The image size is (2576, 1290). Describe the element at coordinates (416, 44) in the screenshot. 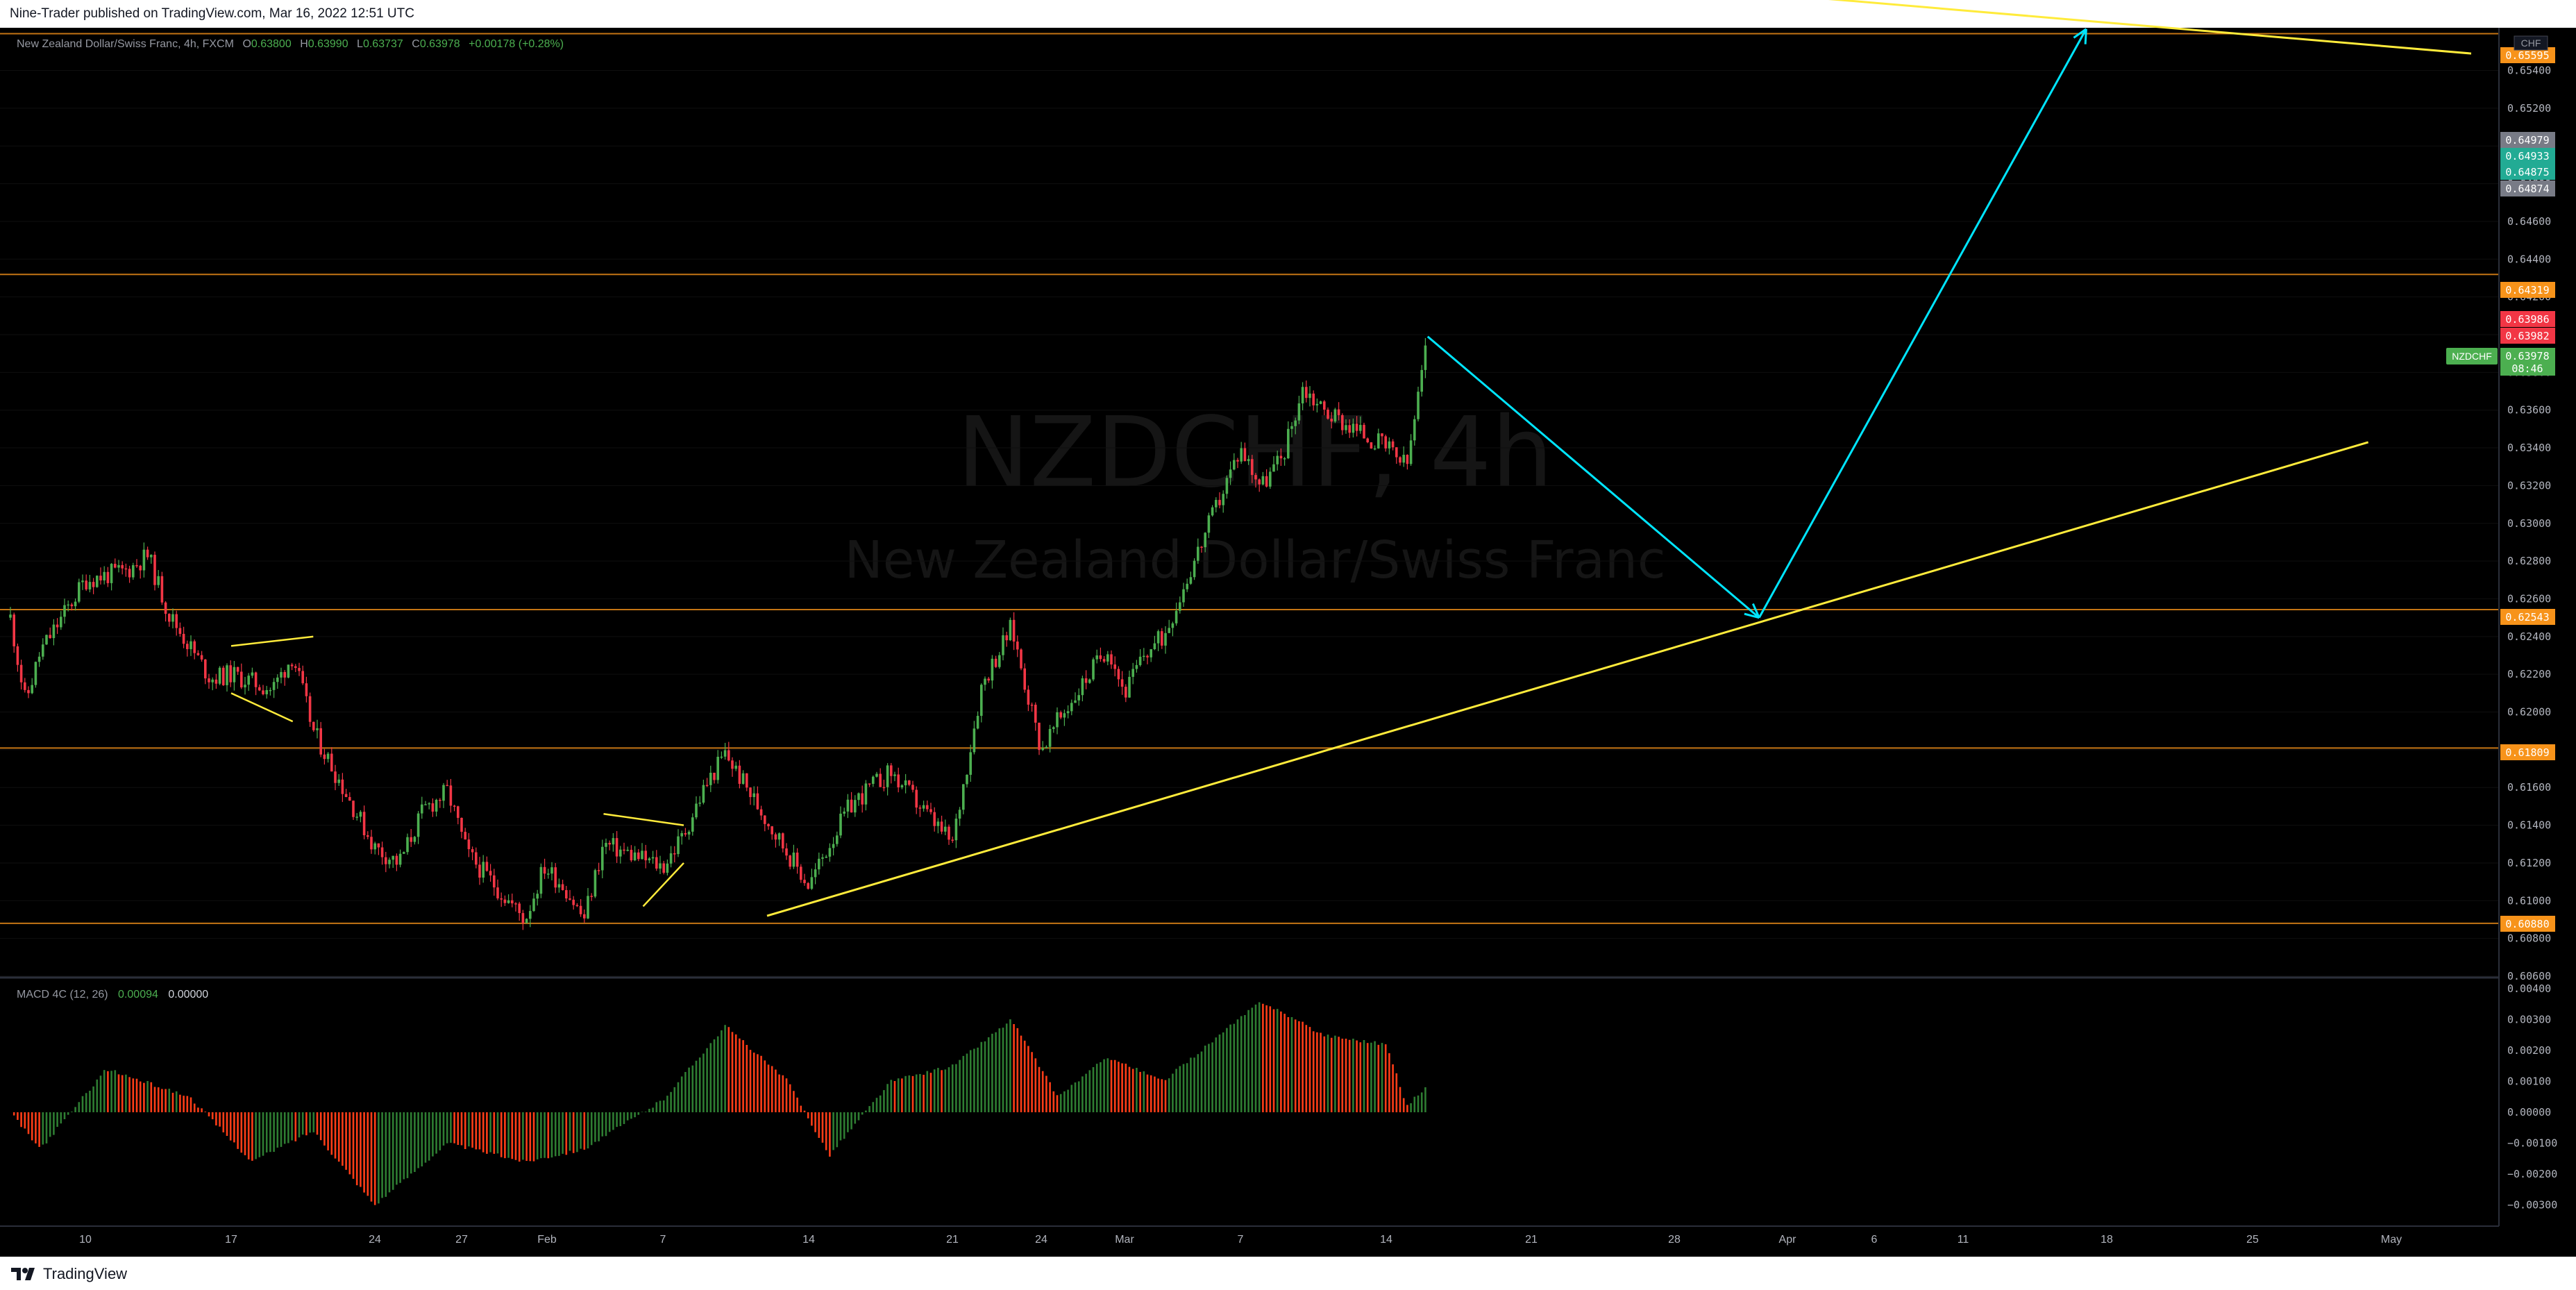

I see `legend-close-label: C` at that location.